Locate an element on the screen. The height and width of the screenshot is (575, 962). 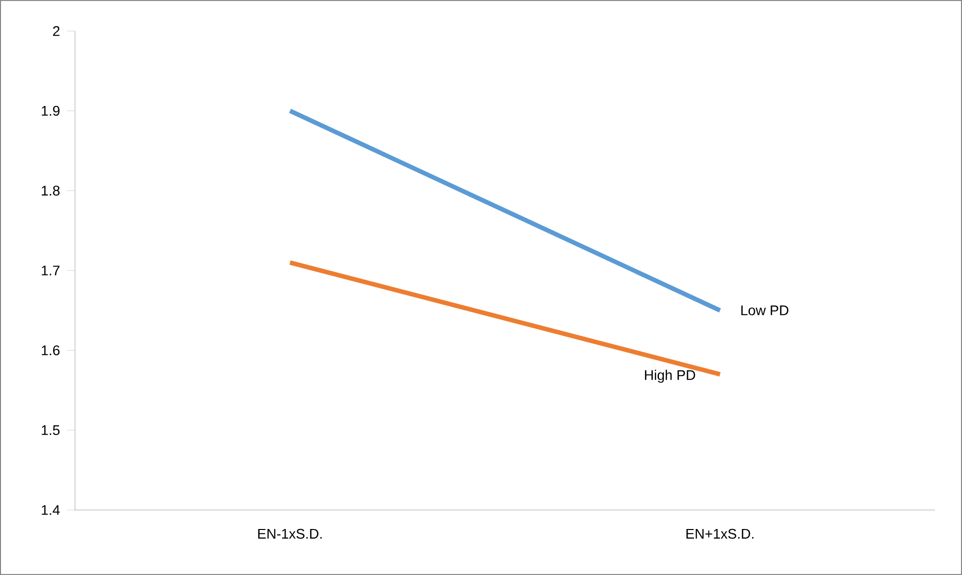
y-tick-label: 1.8 is located at coordinates (51, 191).